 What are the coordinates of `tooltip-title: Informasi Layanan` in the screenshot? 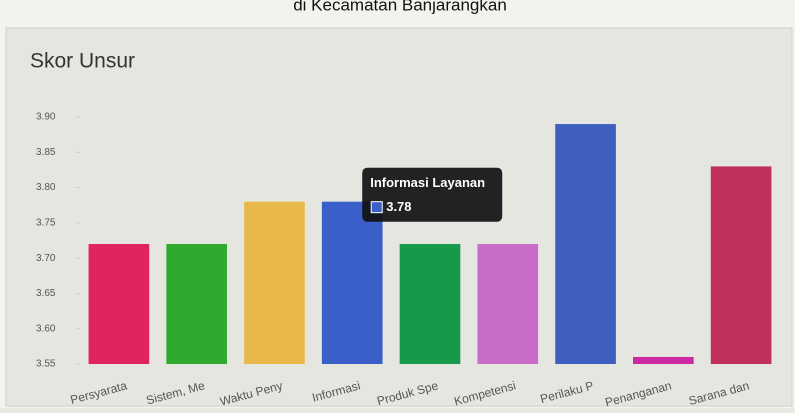 It's located at (427, 182).